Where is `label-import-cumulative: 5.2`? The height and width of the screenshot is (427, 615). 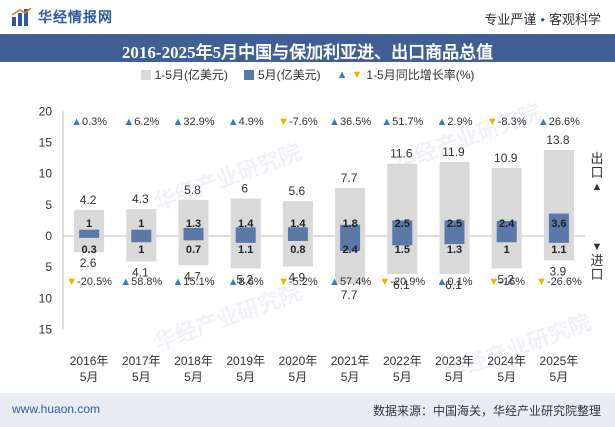 label-import-cumulative: 5.2 is located at coordinates (244, 279).